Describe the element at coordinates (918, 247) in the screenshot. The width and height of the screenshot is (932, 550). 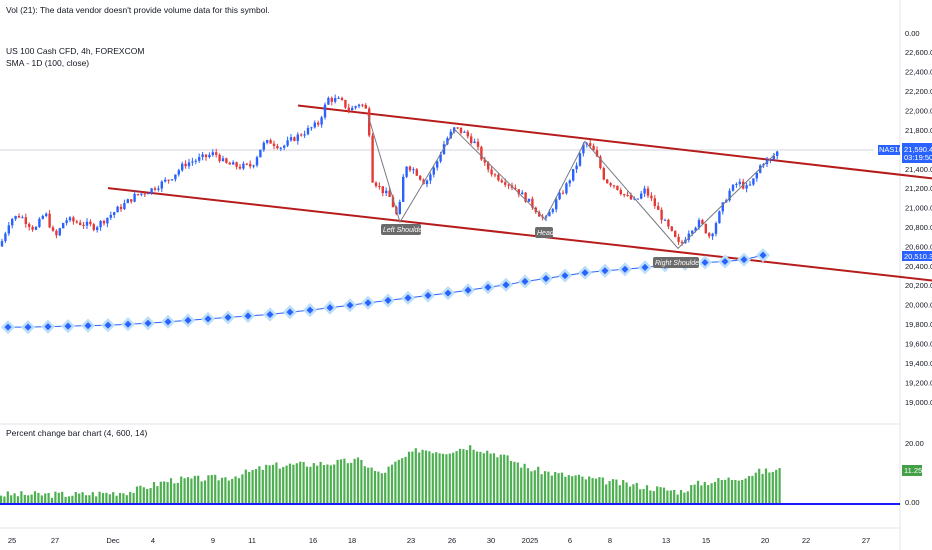
I see `price-tick-label: 20,600.0` at that location.